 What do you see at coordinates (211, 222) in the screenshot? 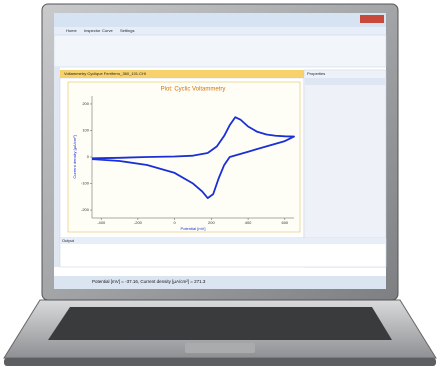
I see `x-tick-label: 200` at bounding box center [211, 222].